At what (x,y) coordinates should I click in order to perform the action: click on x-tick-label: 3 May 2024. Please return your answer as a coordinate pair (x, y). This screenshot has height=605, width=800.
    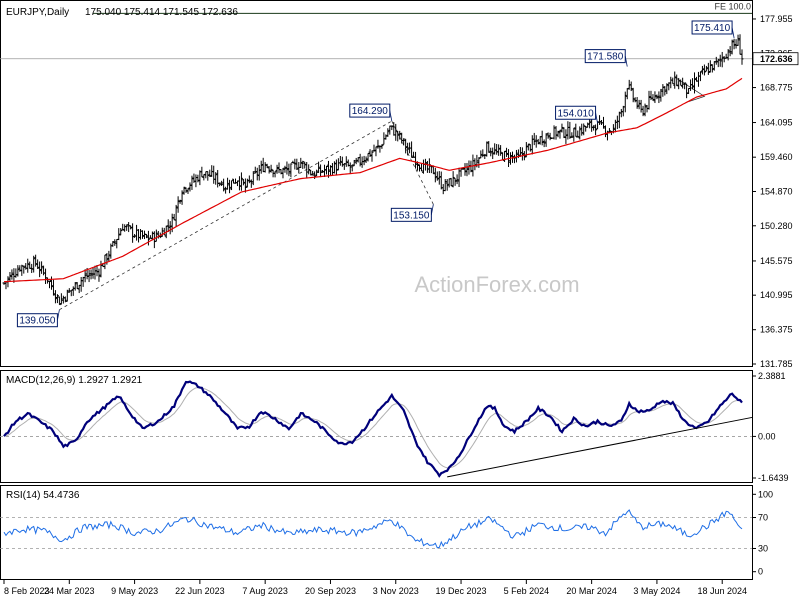
    Looking at the image, I should click on (656, 591).